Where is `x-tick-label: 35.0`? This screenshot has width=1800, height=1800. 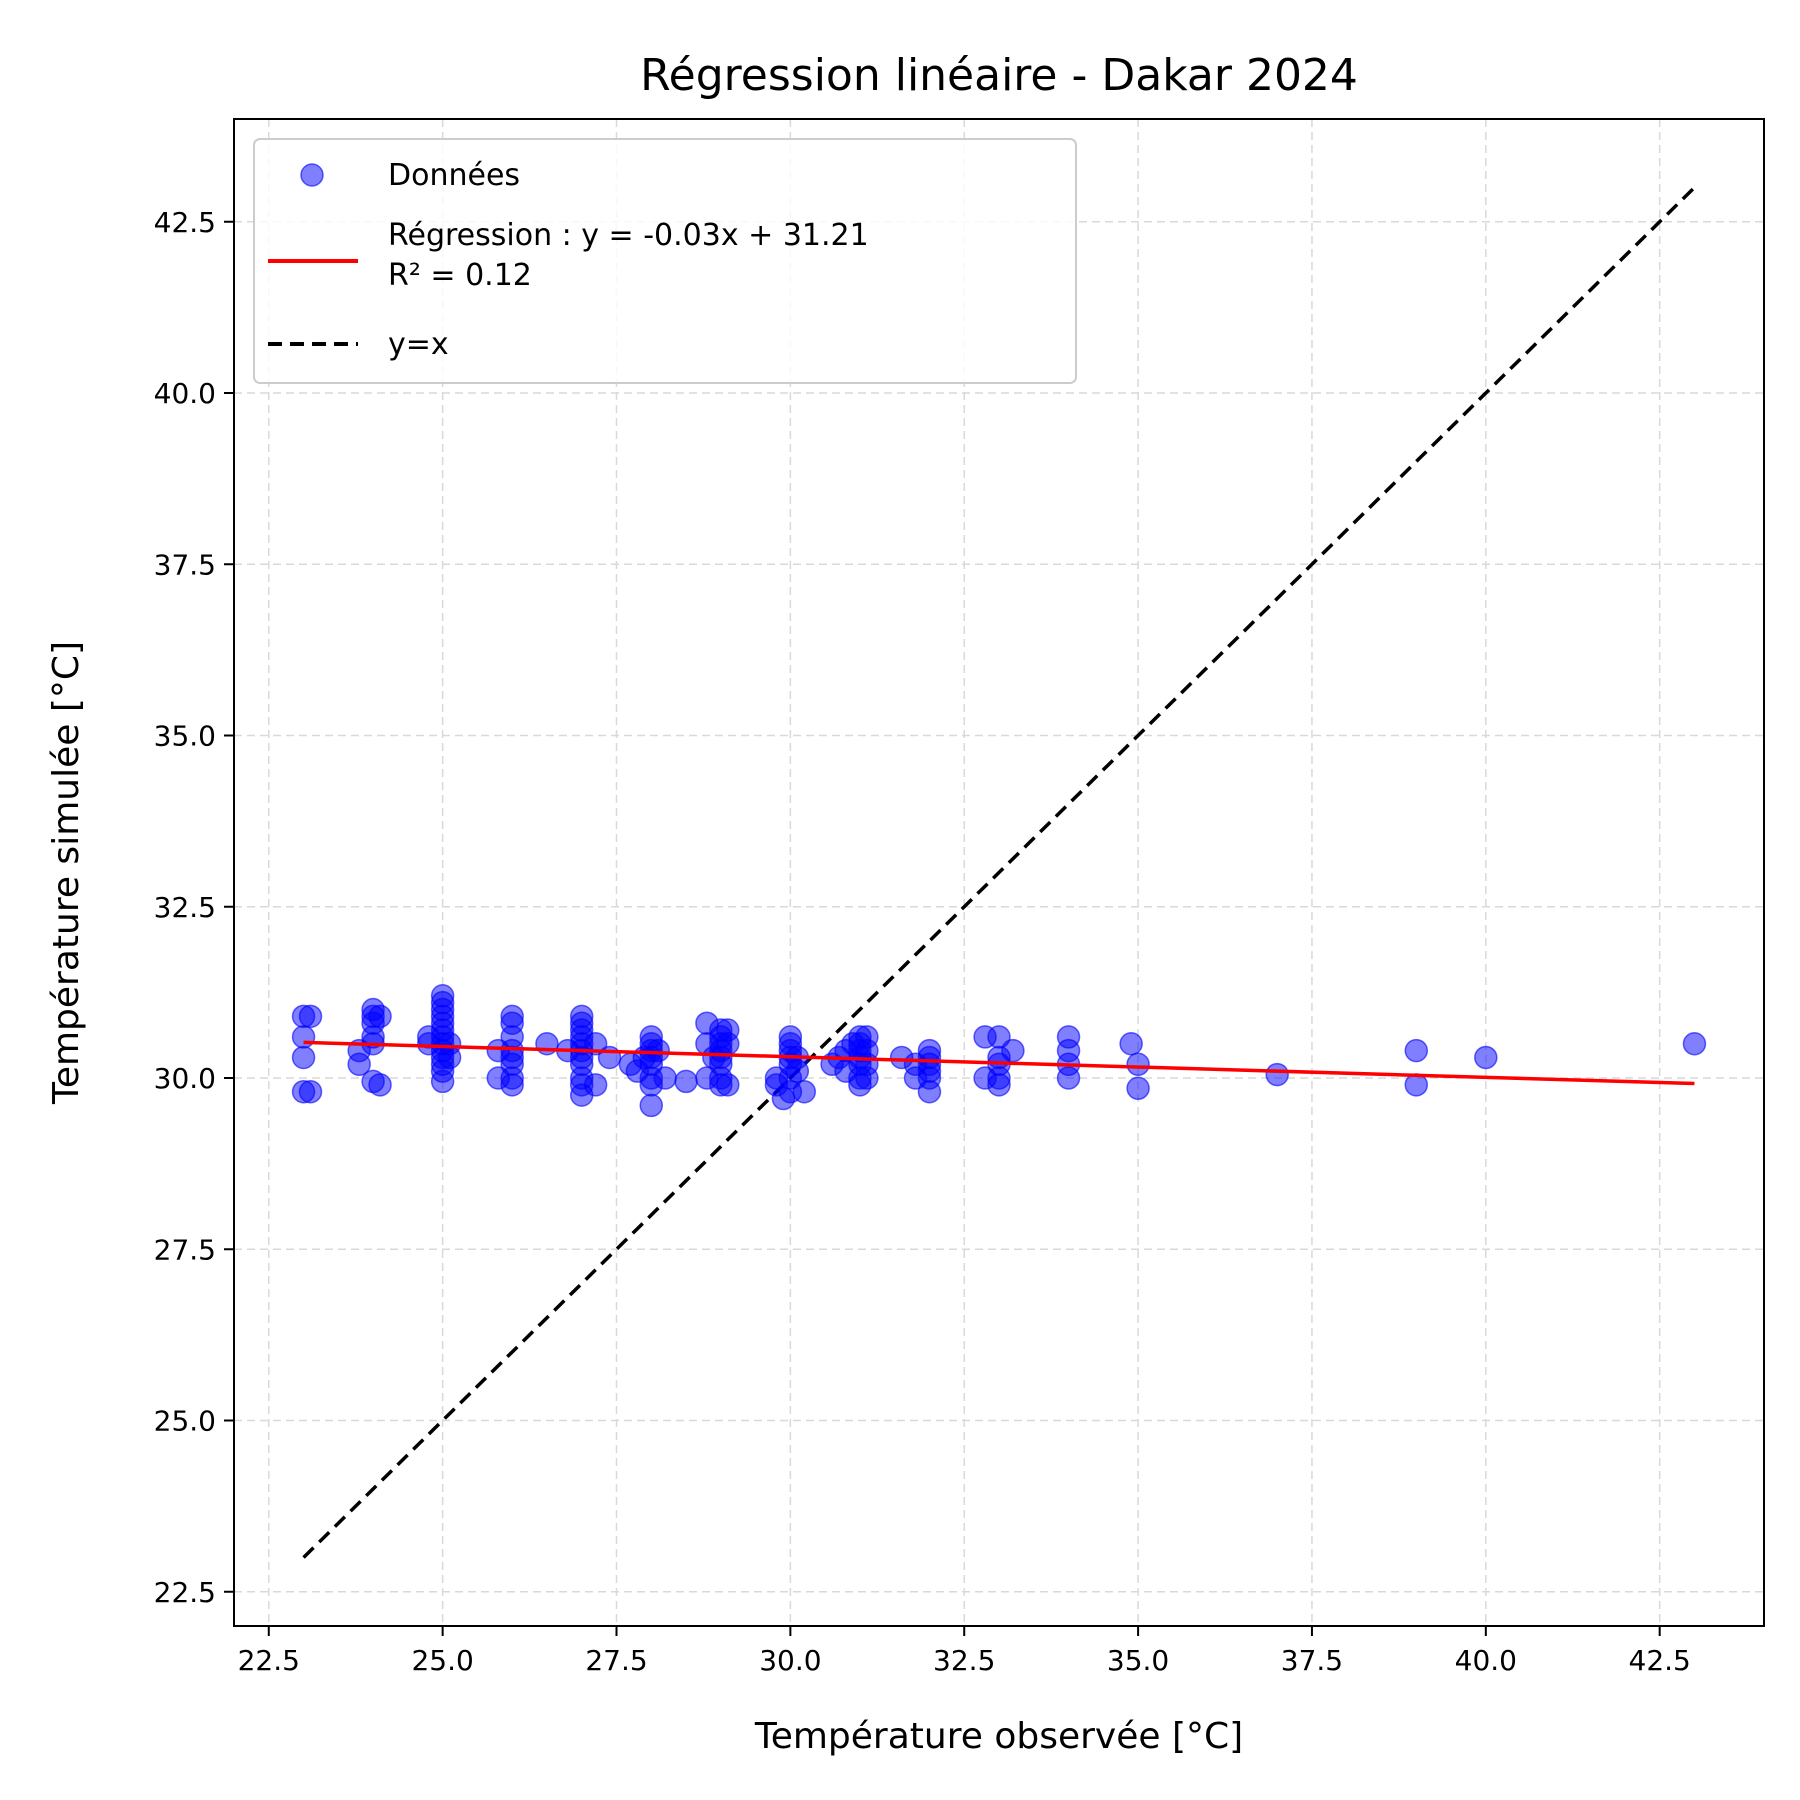 x-tick-label: 35.0 is located at coordinates (1138, 1660).